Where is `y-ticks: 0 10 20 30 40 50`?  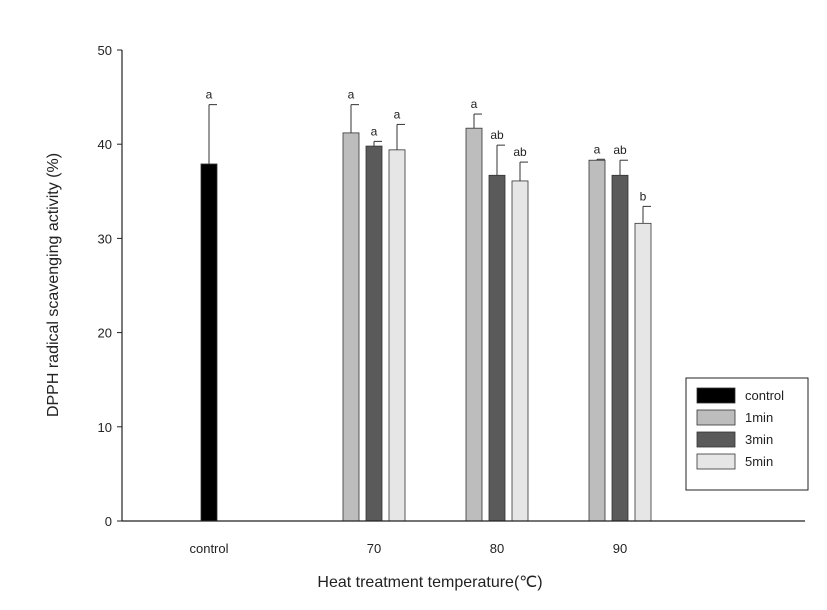
y-ticks: 0 10 20 30 40 50 is located at coordinates (110, 286).